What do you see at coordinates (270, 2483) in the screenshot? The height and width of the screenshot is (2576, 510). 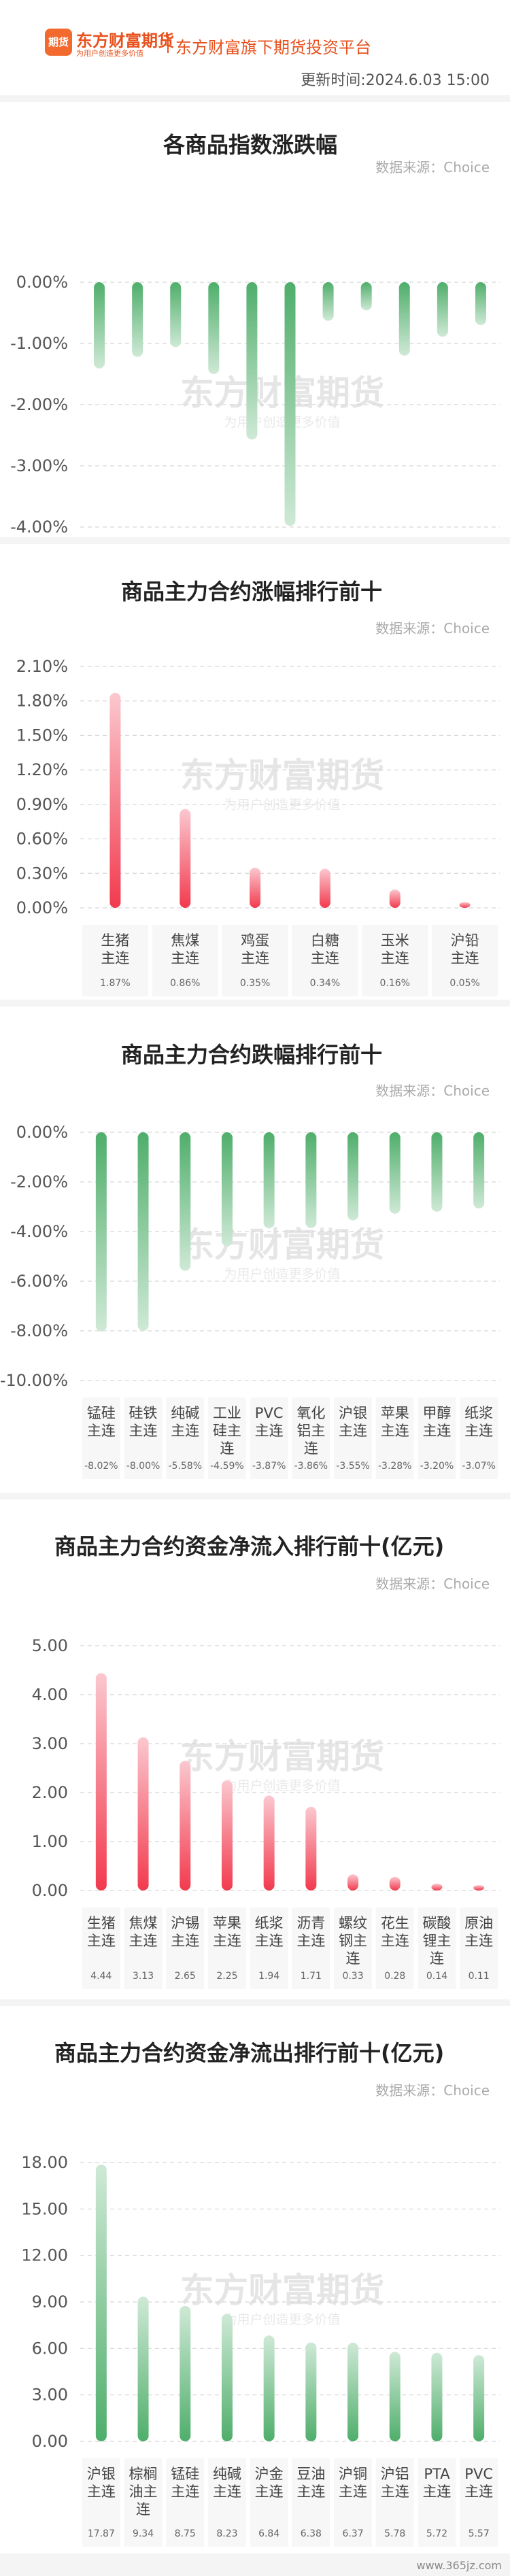 I see `category-label: 沪金主连` at bounding box center [270, 2483].